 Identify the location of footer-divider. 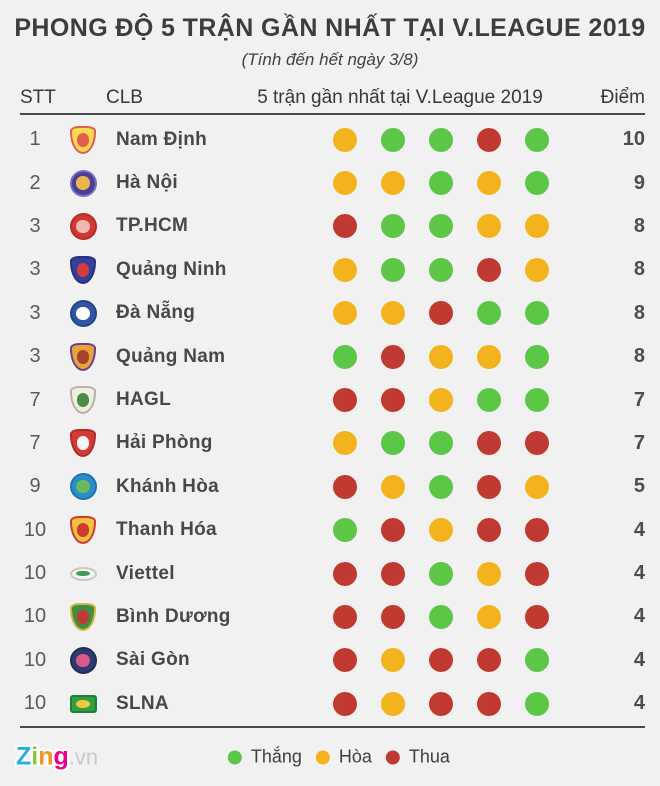
(332, 727).